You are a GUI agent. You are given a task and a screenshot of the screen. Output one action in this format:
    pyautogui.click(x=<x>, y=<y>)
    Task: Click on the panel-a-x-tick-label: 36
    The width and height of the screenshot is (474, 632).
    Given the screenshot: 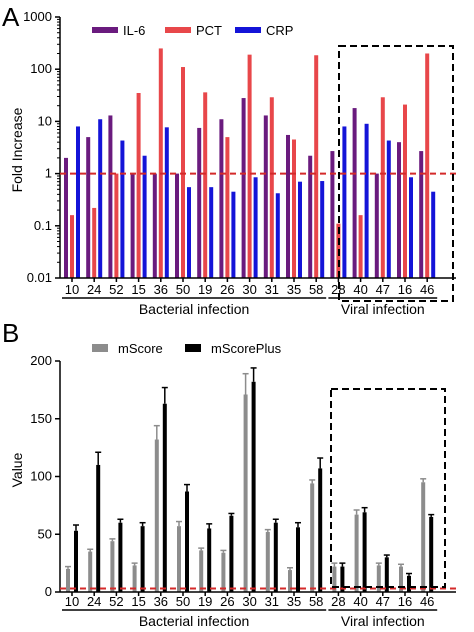 What is the action you would take?
    pyautogui.click(x=161, y=289)
    